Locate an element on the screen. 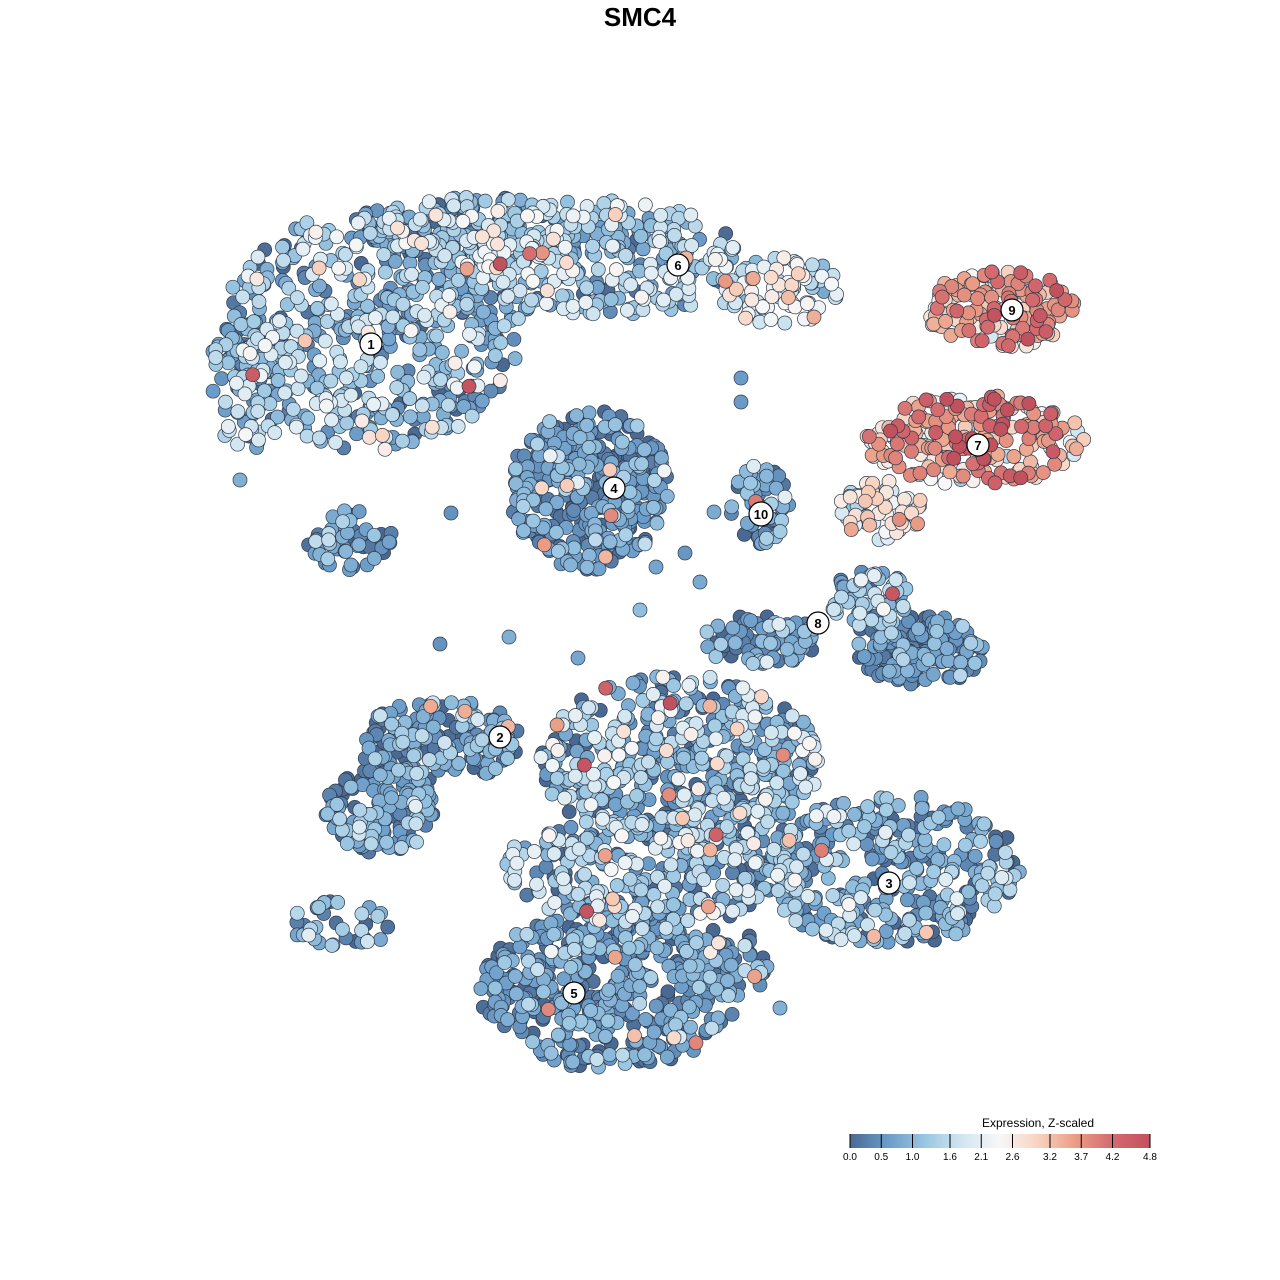 The image size is (1280, 1280). legend-tick-label: 4.2 is located at coordinates (1113, 1157).